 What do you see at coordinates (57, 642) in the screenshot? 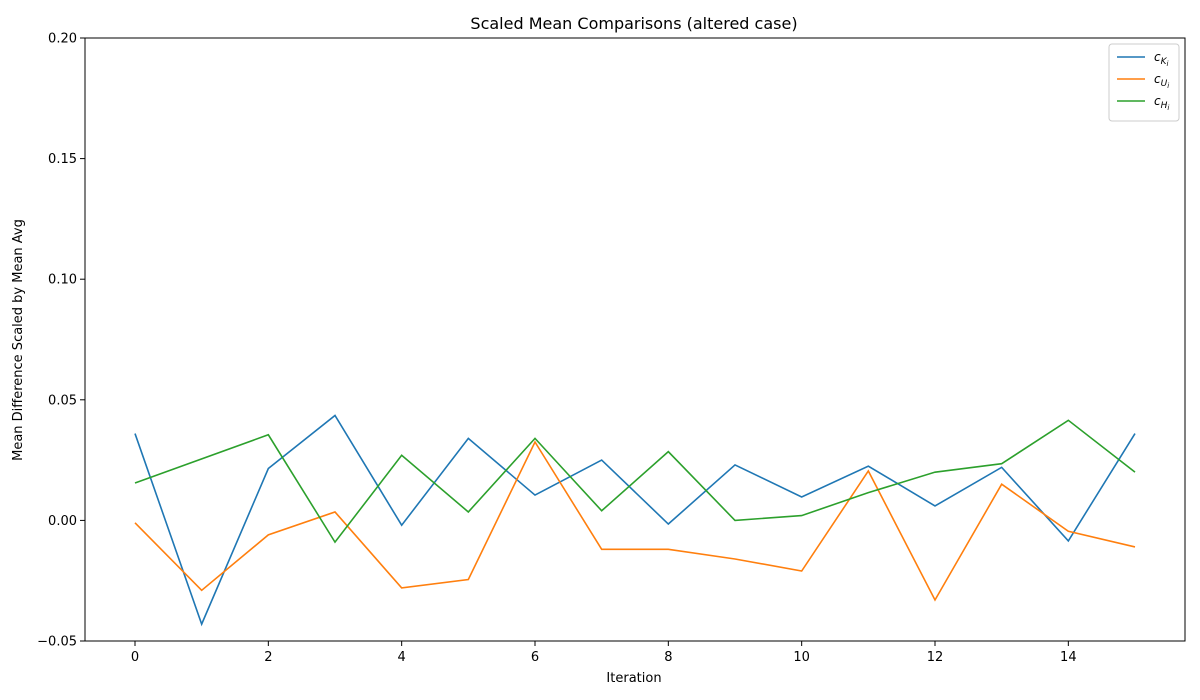
I see `y-tick-label: −0.05` at bounding box center [57, 642].